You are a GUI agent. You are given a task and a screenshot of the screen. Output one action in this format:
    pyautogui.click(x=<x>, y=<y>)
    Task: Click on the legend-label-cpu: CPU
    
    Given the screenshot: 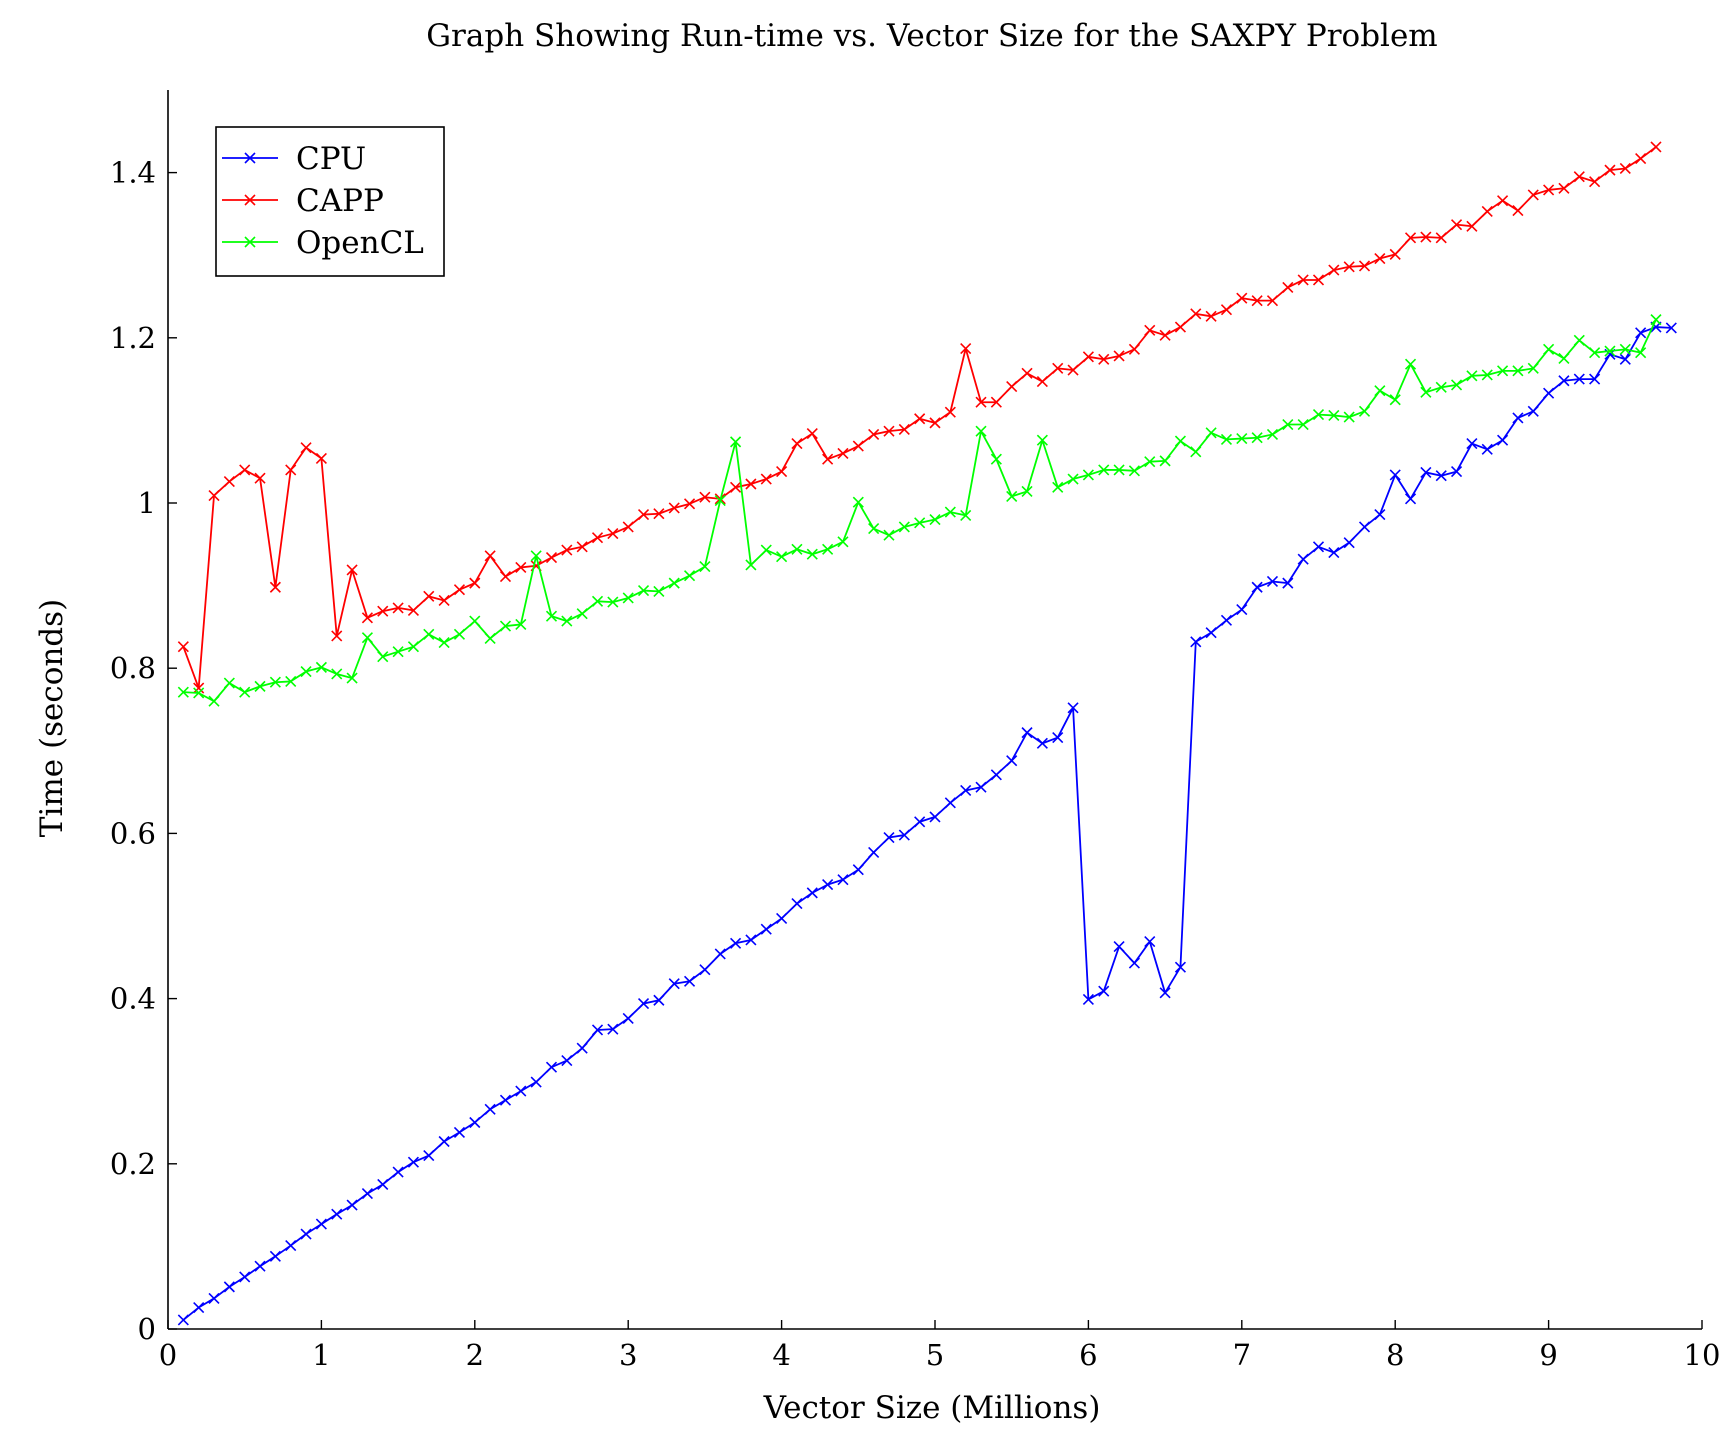 What is the action you would take?
    pyautogui.click(x=331, y=159)
    